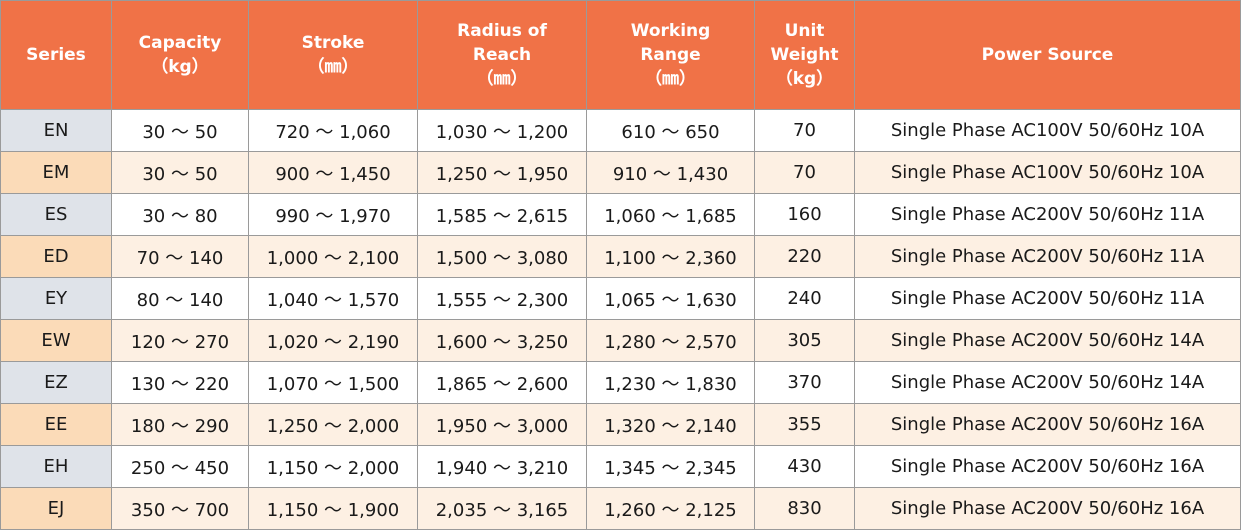 The image size is (1241, 532). I want to click on header-stroke-label: Stroke, so click(333, 43).